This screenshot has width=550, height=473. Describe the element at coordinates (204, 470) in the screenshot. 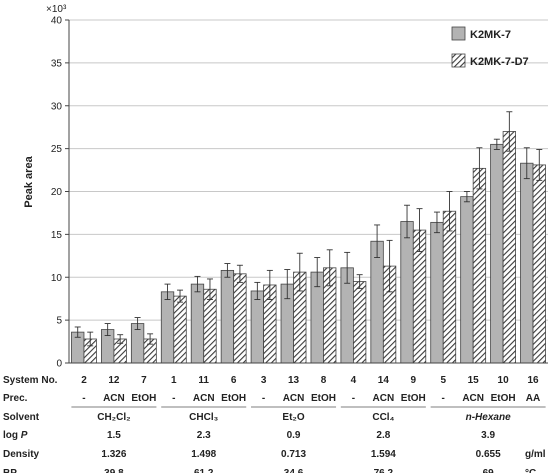

I see `bp-value: 61.2` at that location.